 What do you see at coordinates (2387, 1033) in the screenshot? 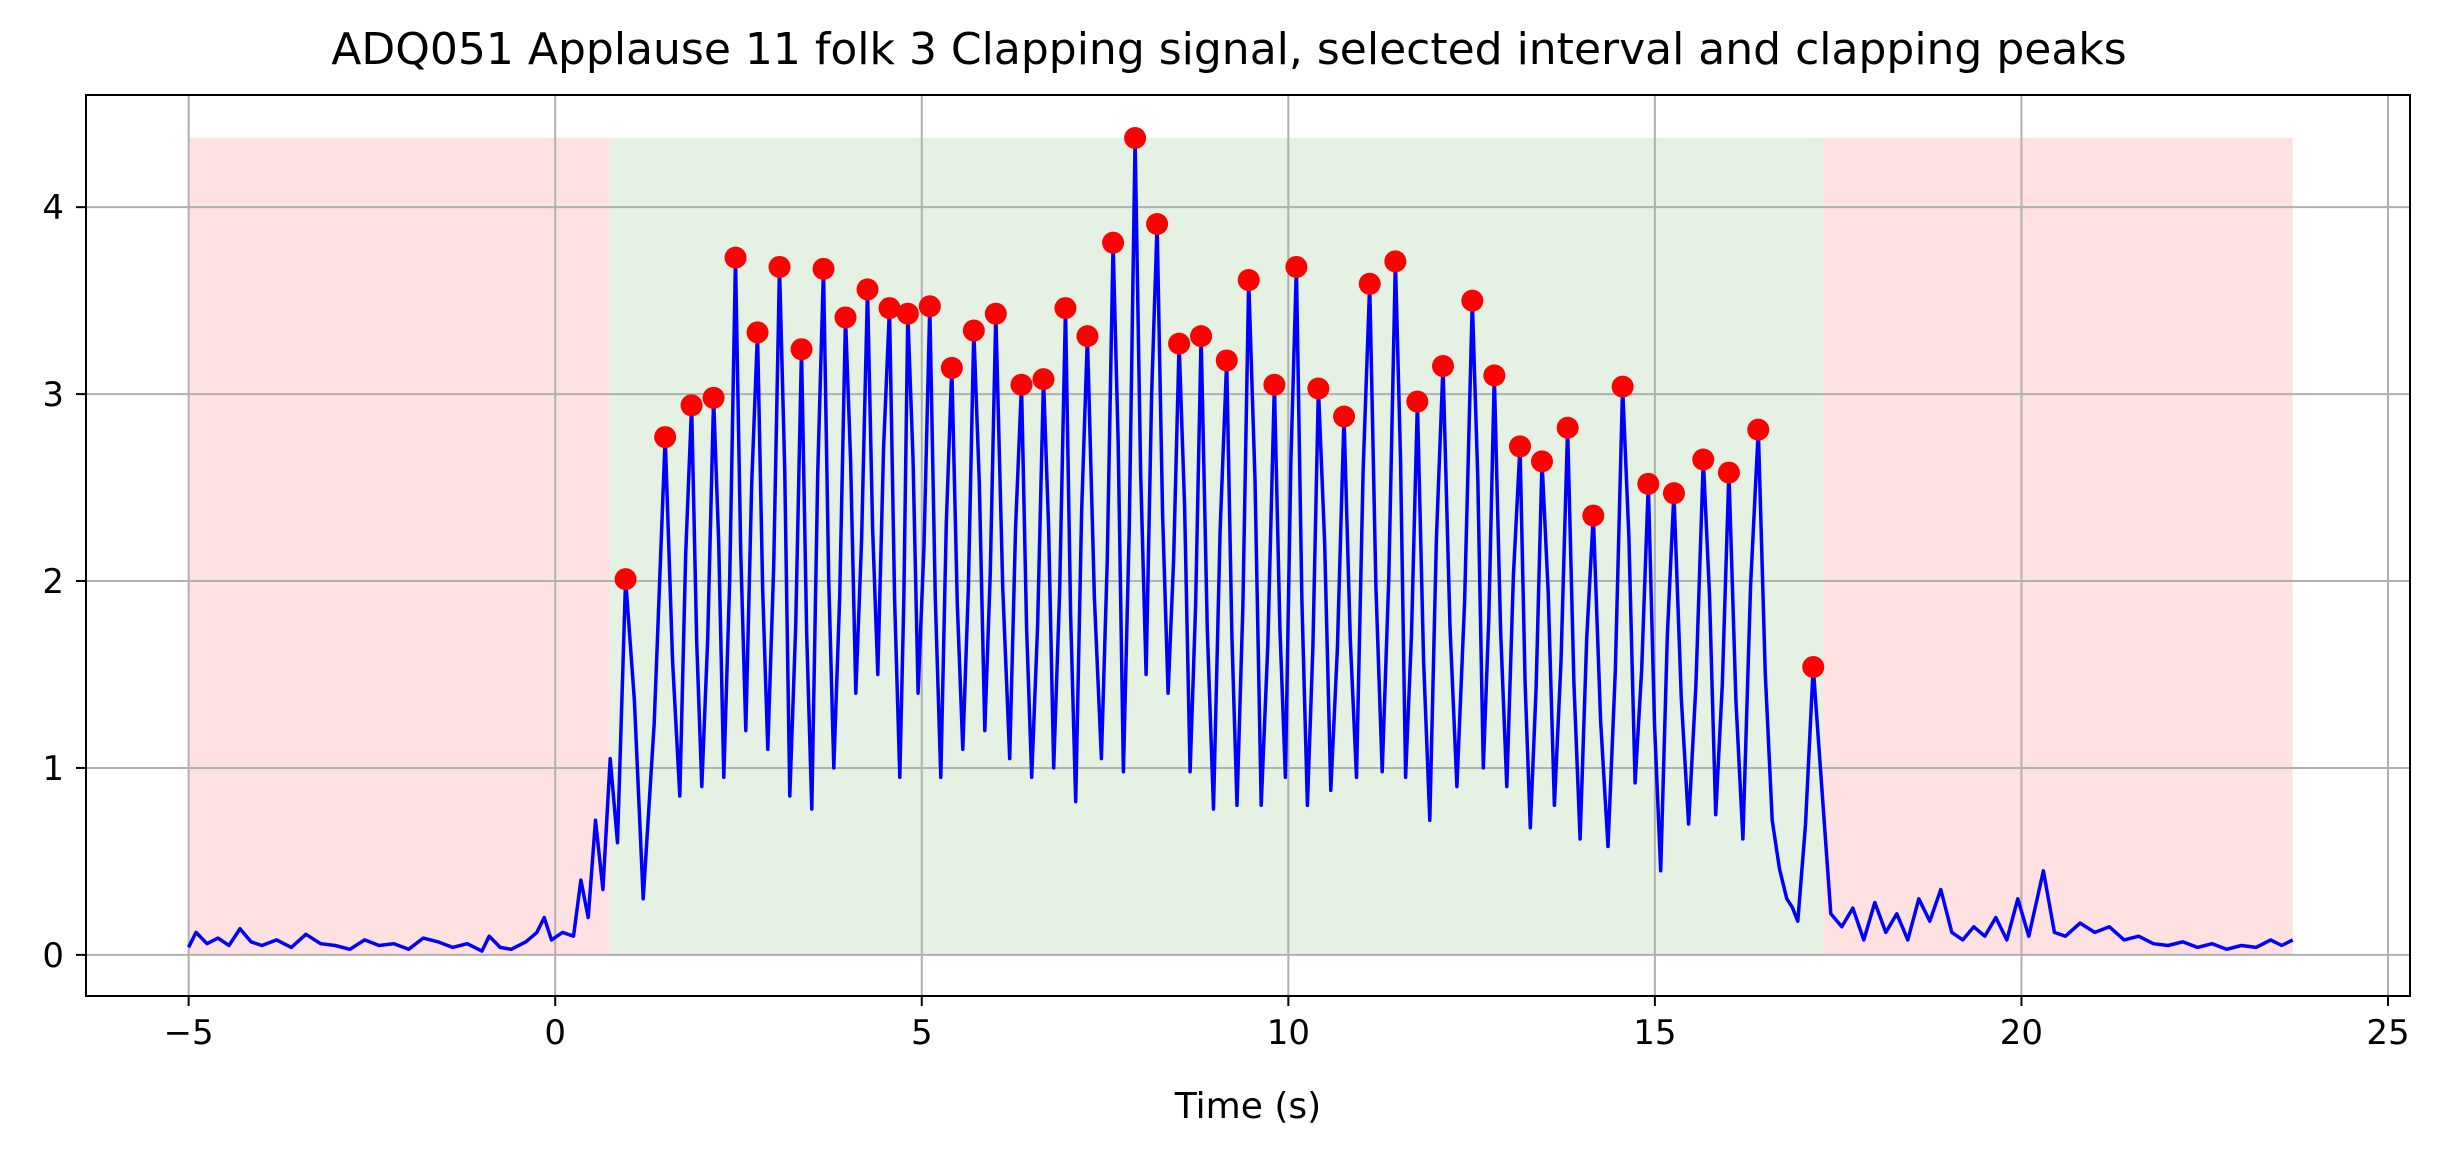
I see `x-tick-label: 25` at bounding box center [2387, 1033].